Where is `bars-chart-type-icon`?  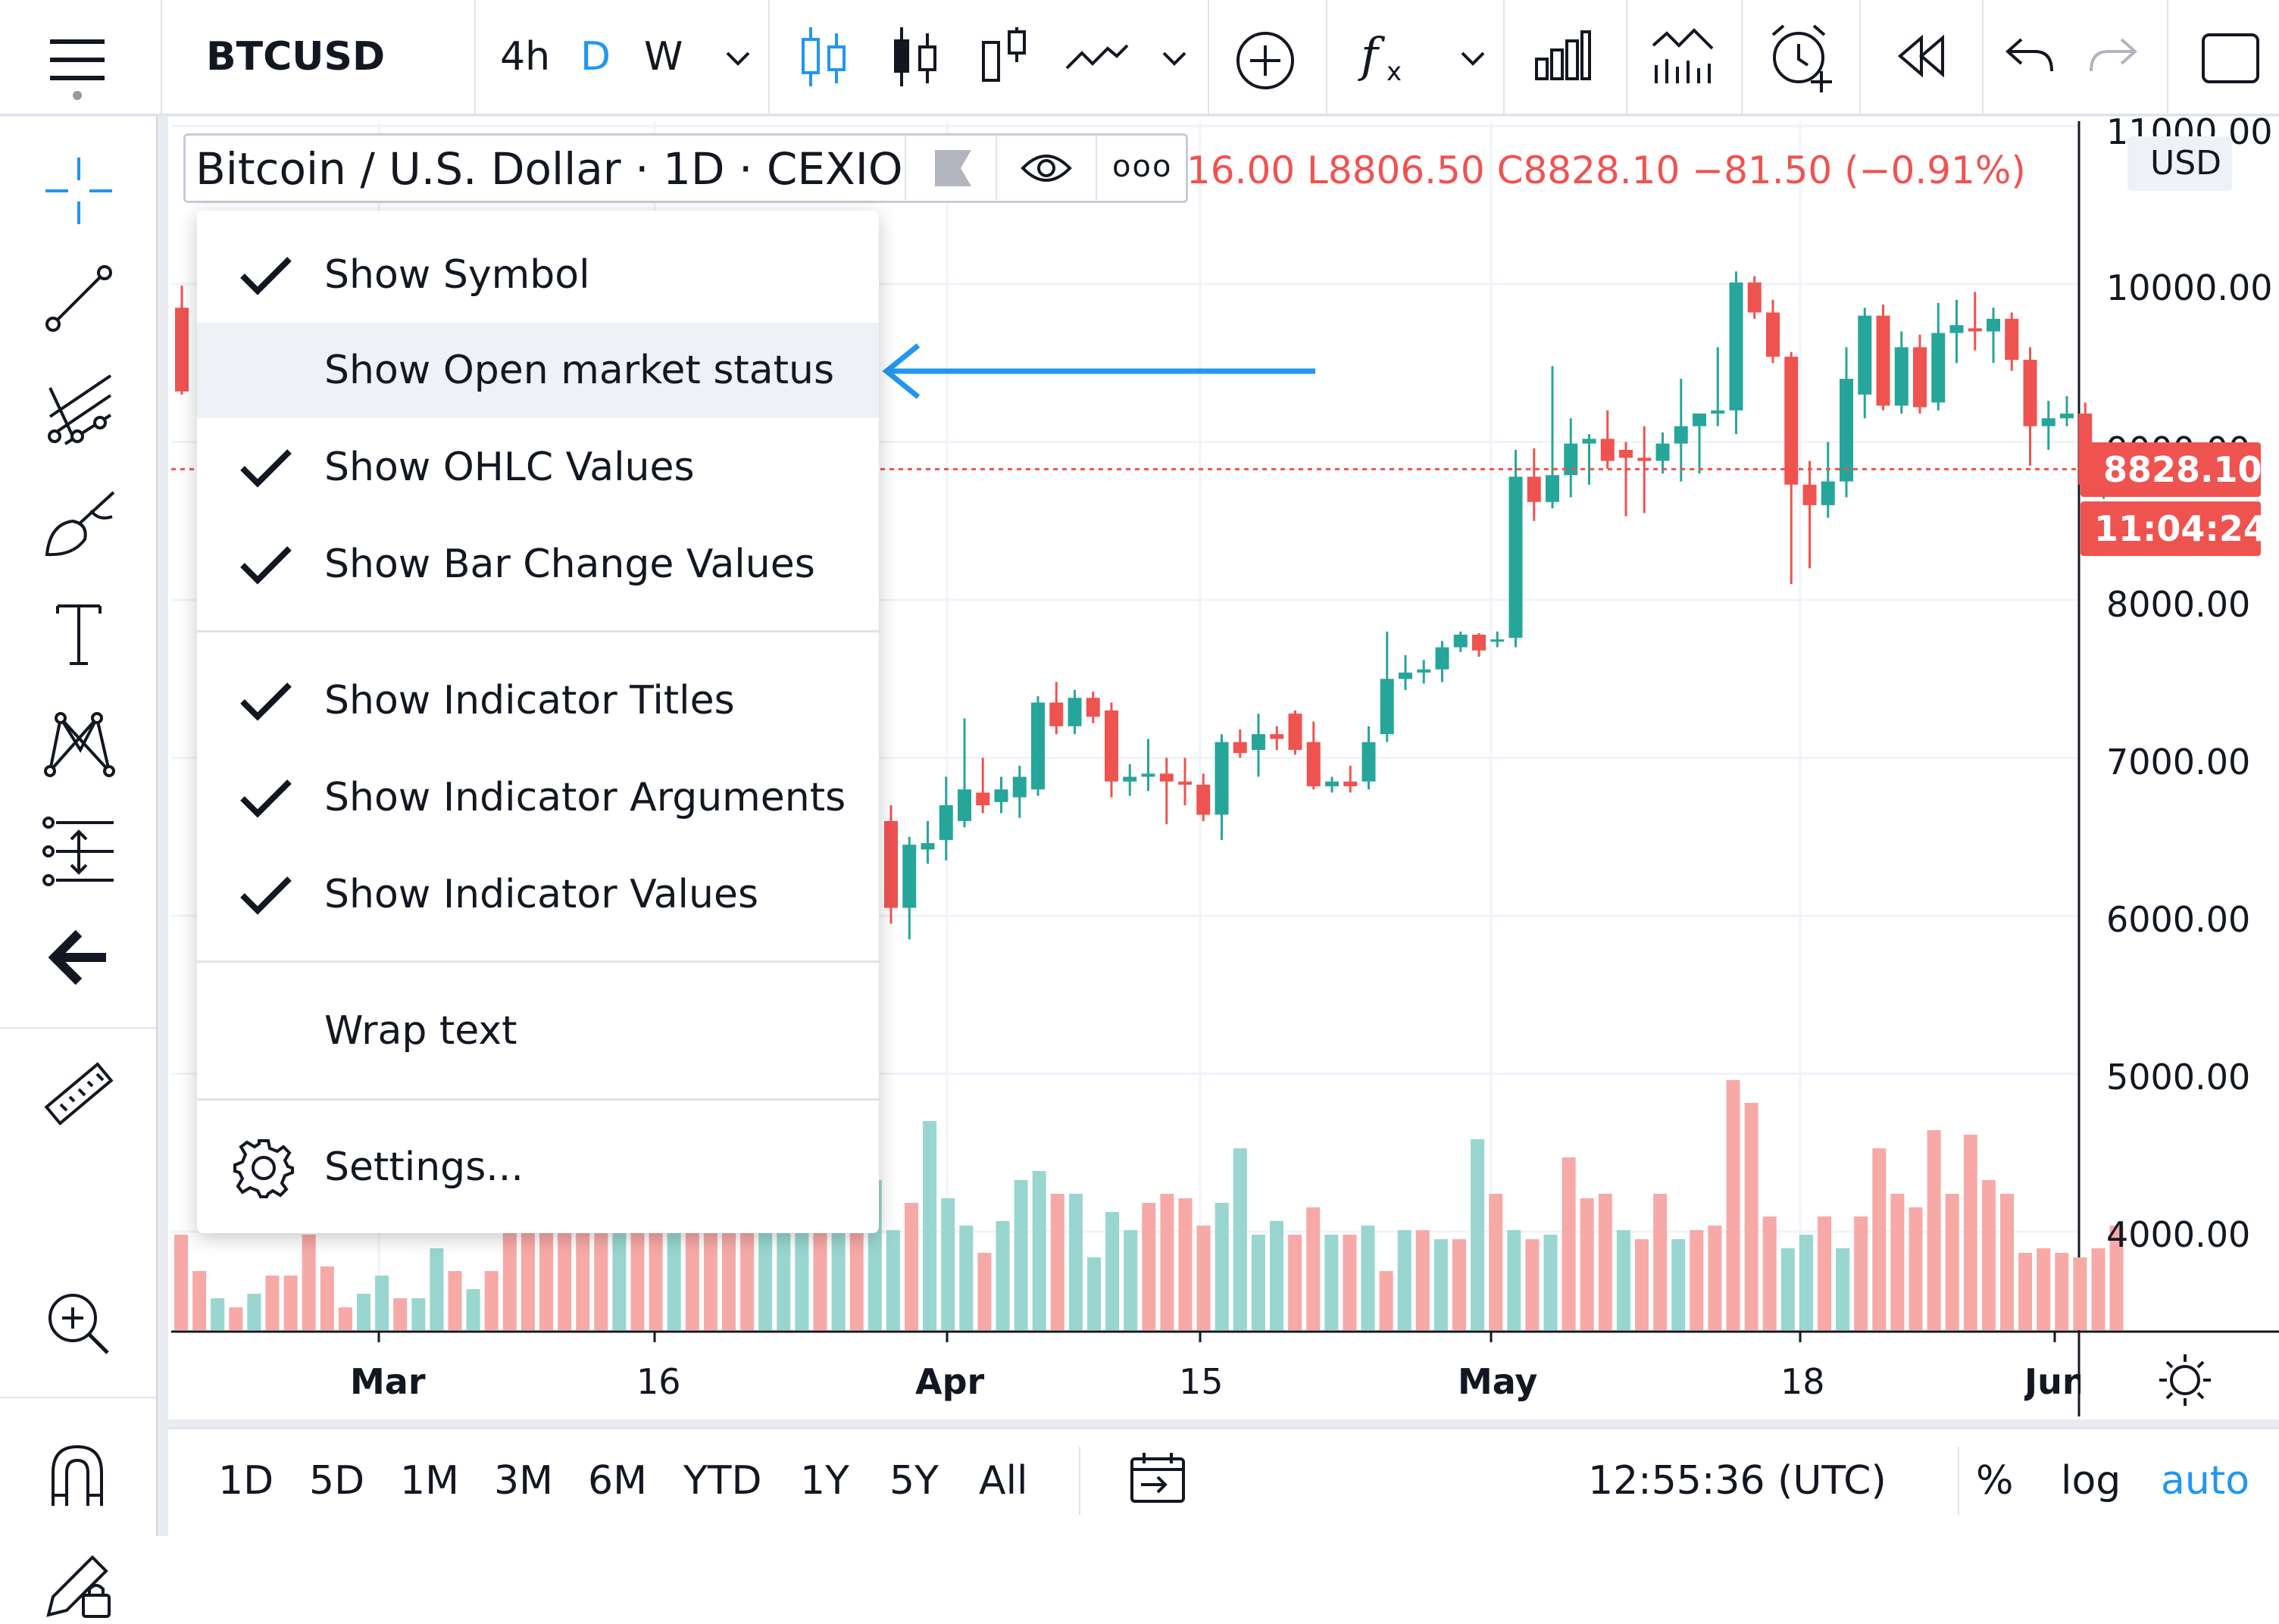
bars-chart-type-icon is located at coordinates (1003, 58).